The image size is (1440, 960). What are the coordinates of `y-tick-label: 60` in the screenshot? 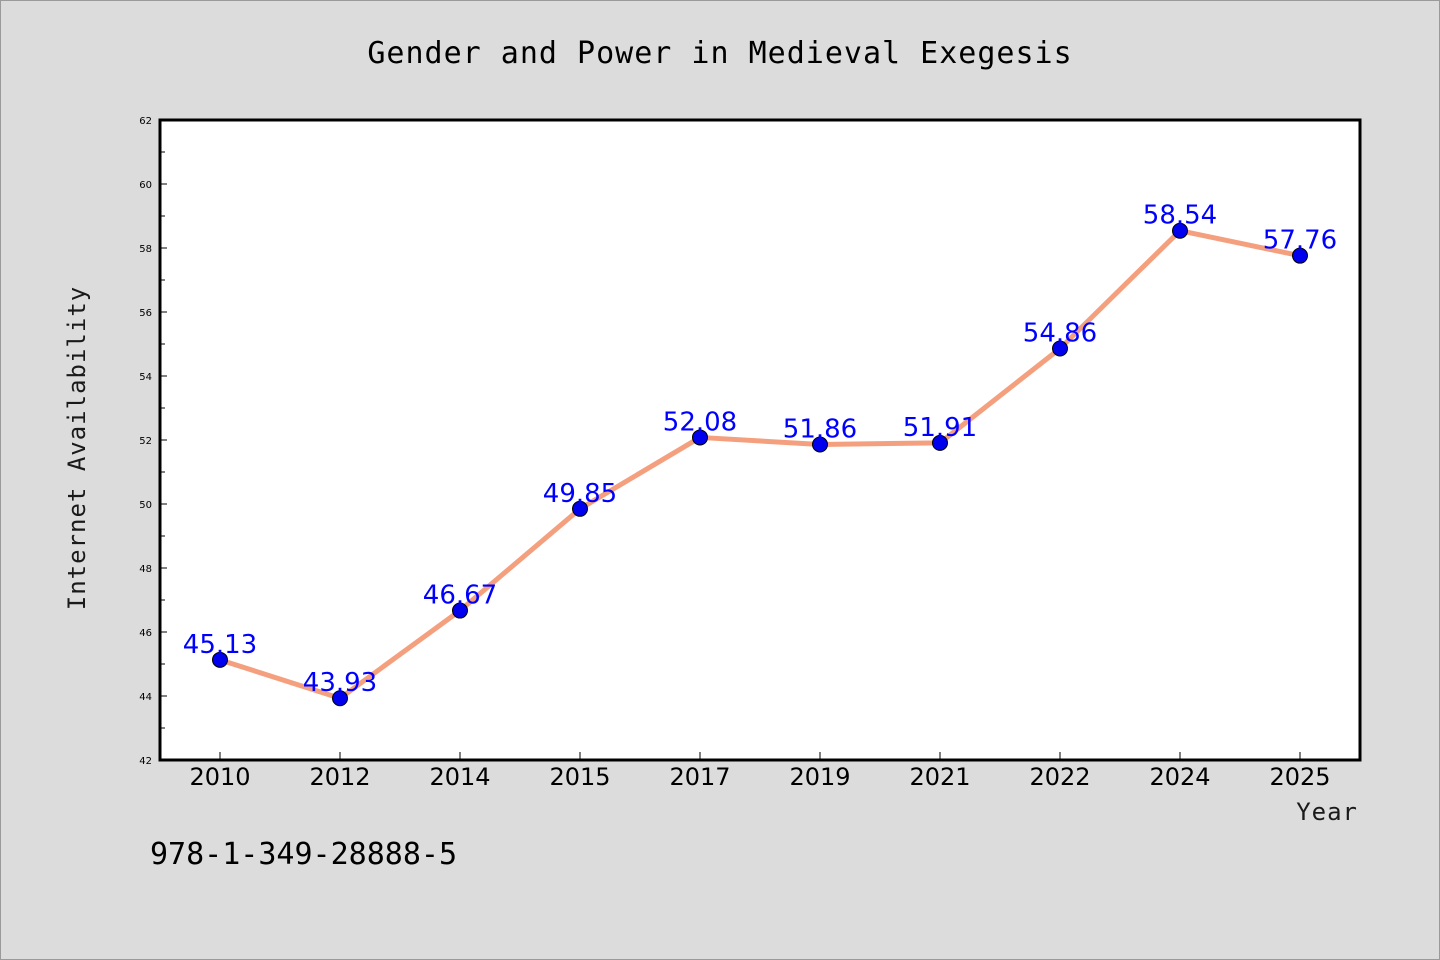 It's located at (145, 185).